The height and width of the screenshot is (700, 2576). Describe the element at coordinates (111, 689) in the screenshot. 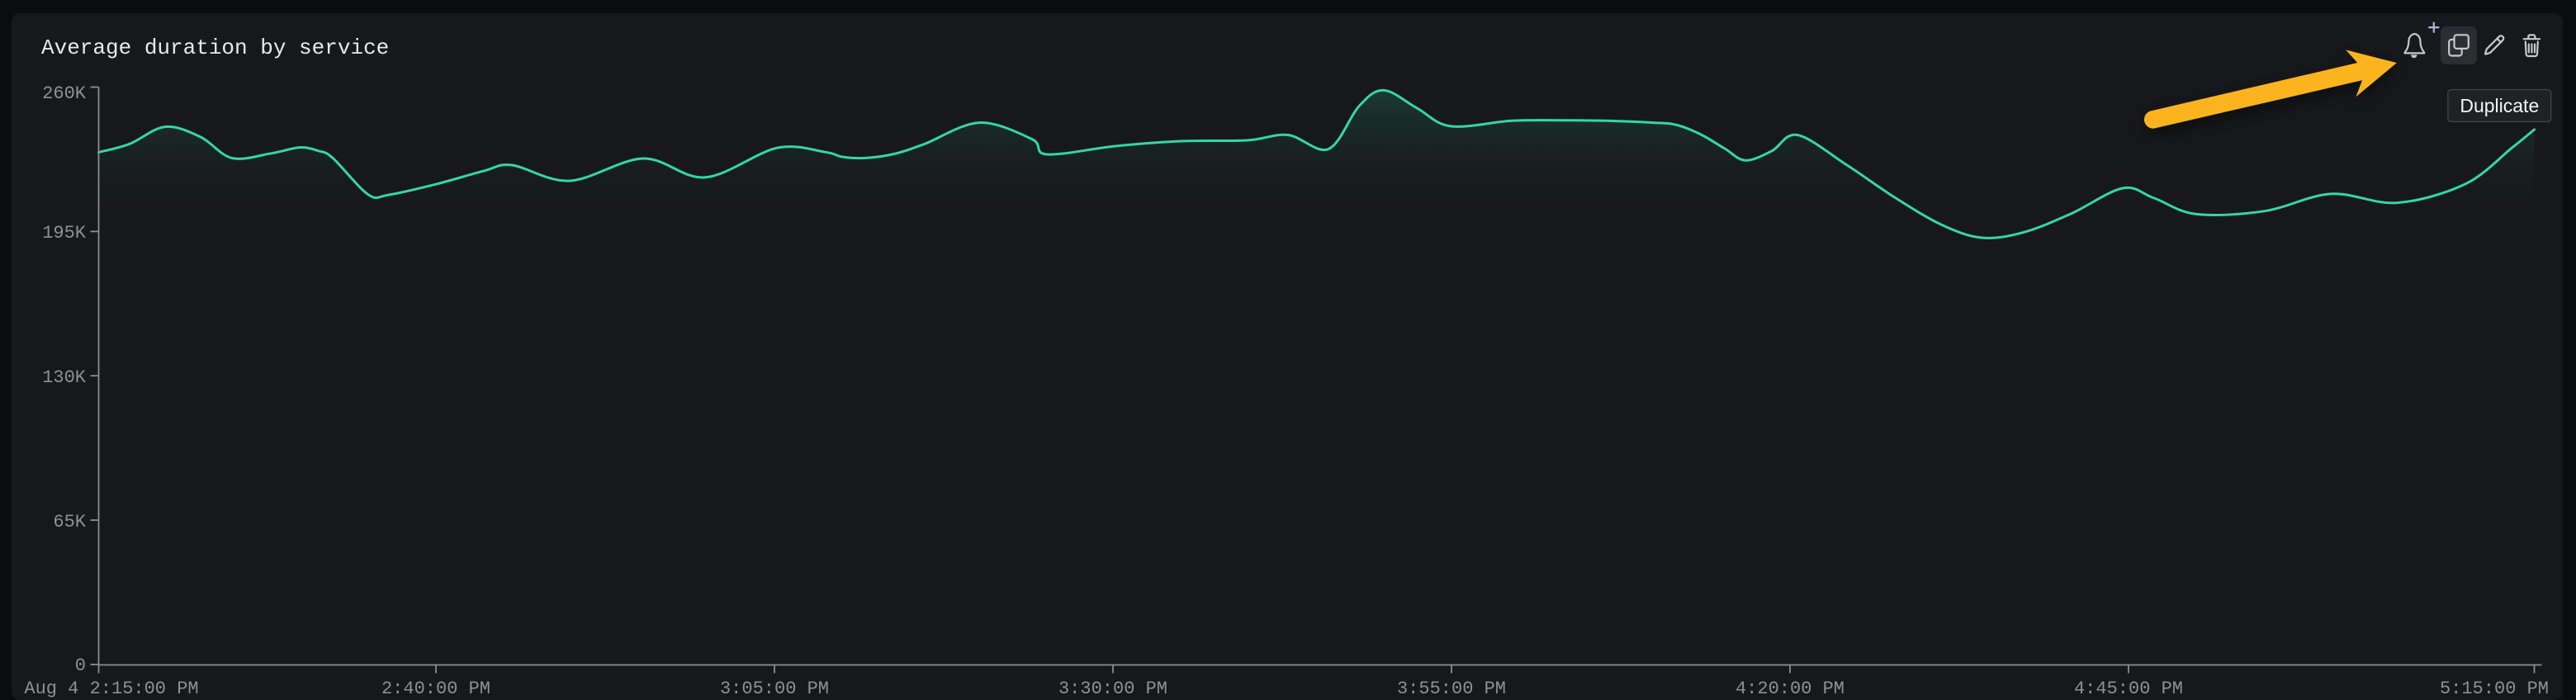

I see `svg-text: Aug 4 2:15:00 PM` at that location.